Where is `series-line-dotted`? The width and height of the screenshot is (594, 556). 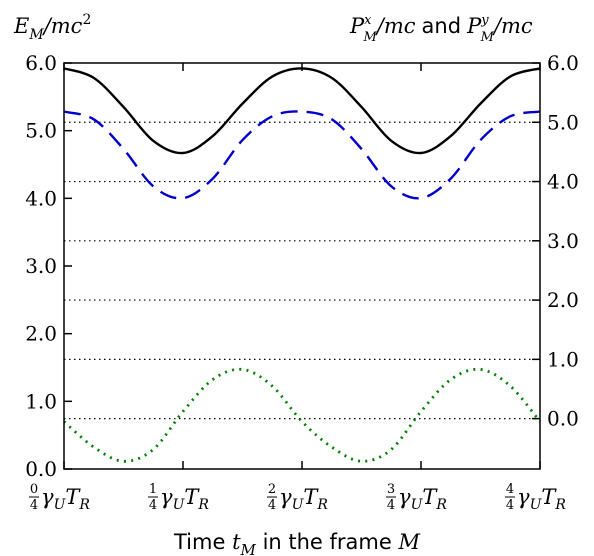
series-line-dotted is located at coordinates (302, 415).